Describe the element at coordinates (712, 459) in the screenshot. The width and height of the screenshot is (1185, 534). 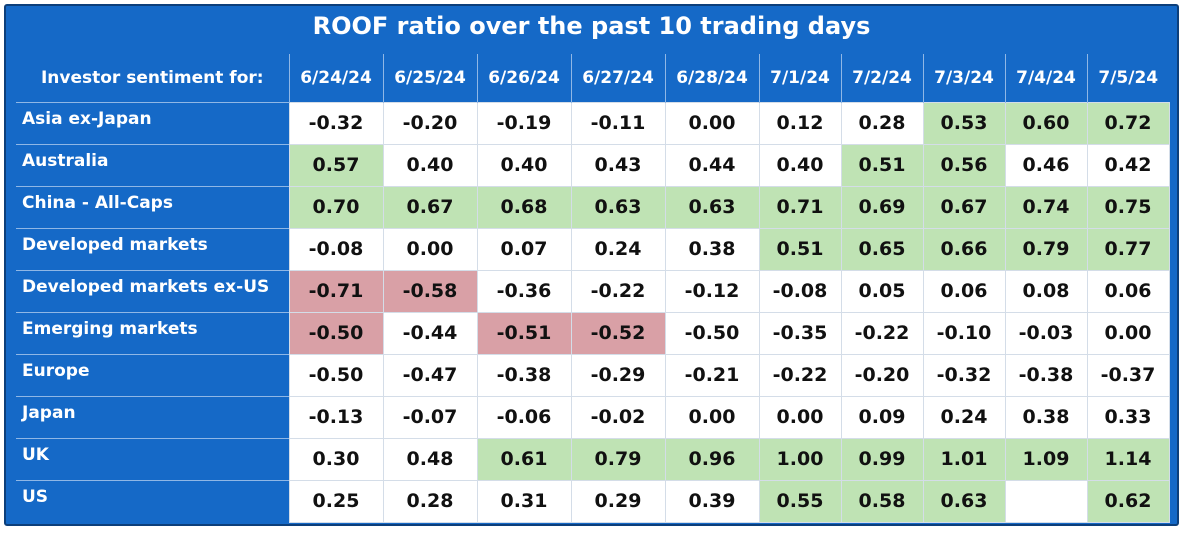
I see `table-cell: 0.96` at that location.